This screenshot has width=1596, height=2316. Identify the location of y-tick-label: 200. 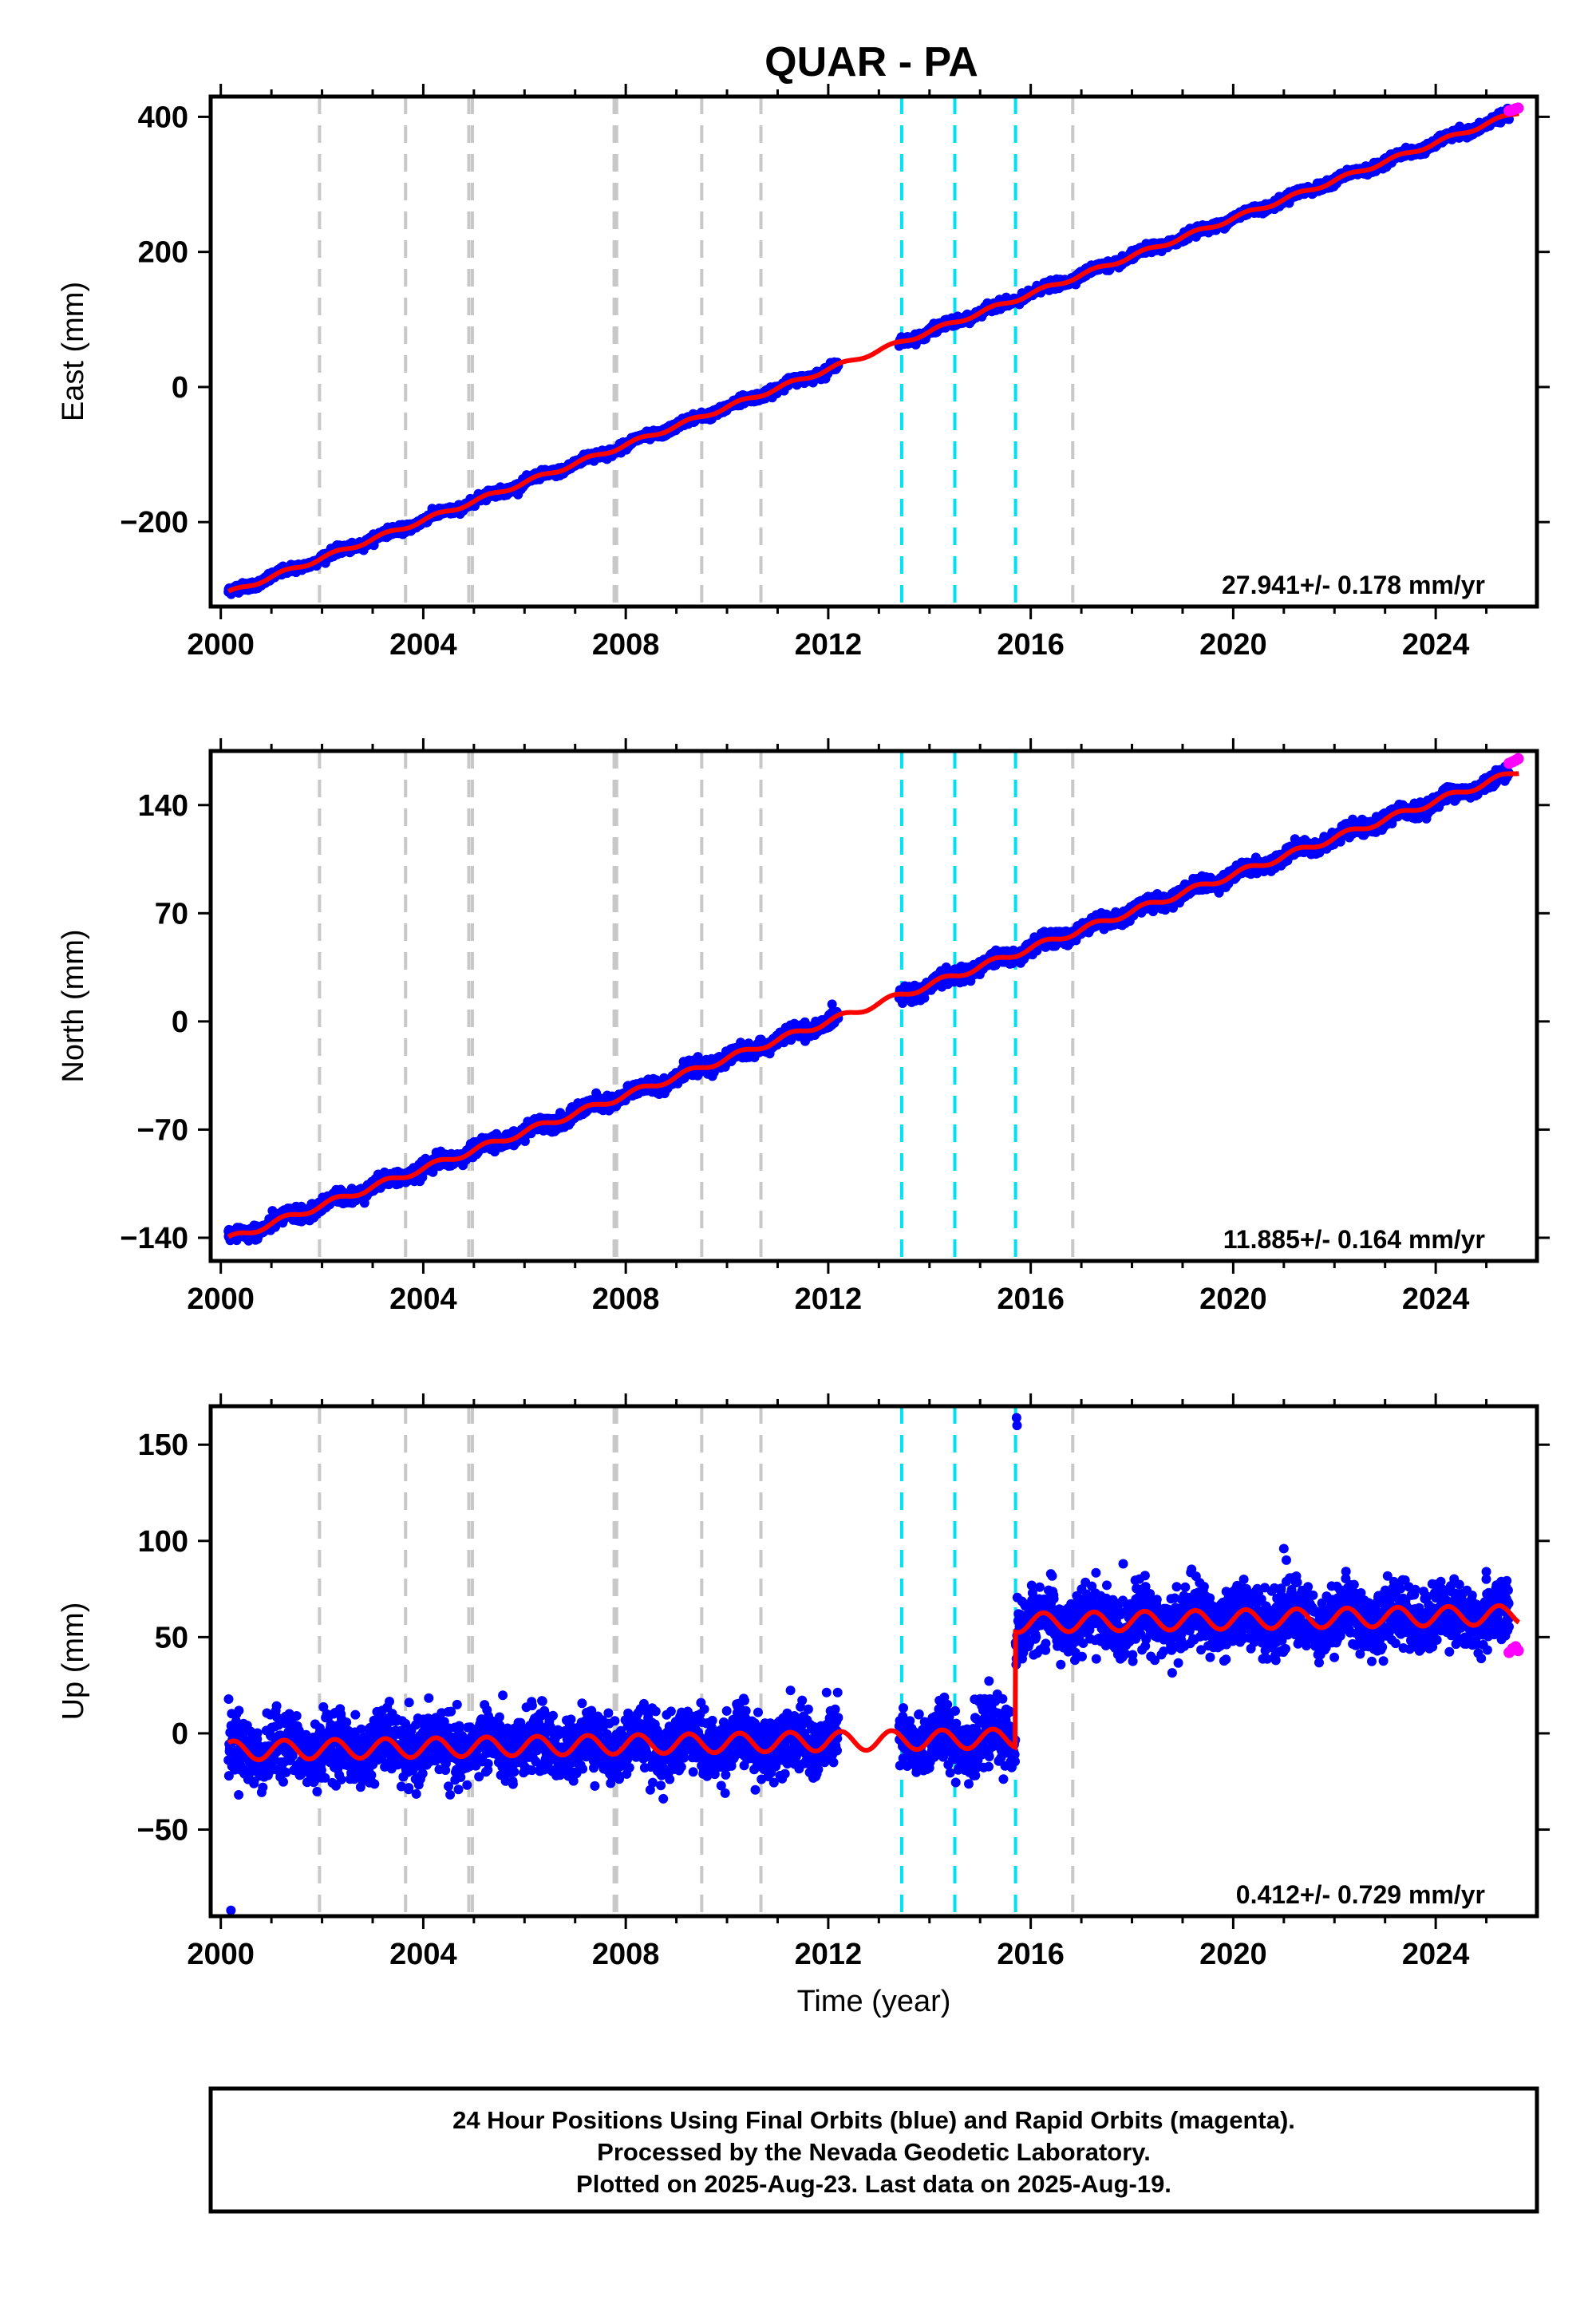
(163, 253).